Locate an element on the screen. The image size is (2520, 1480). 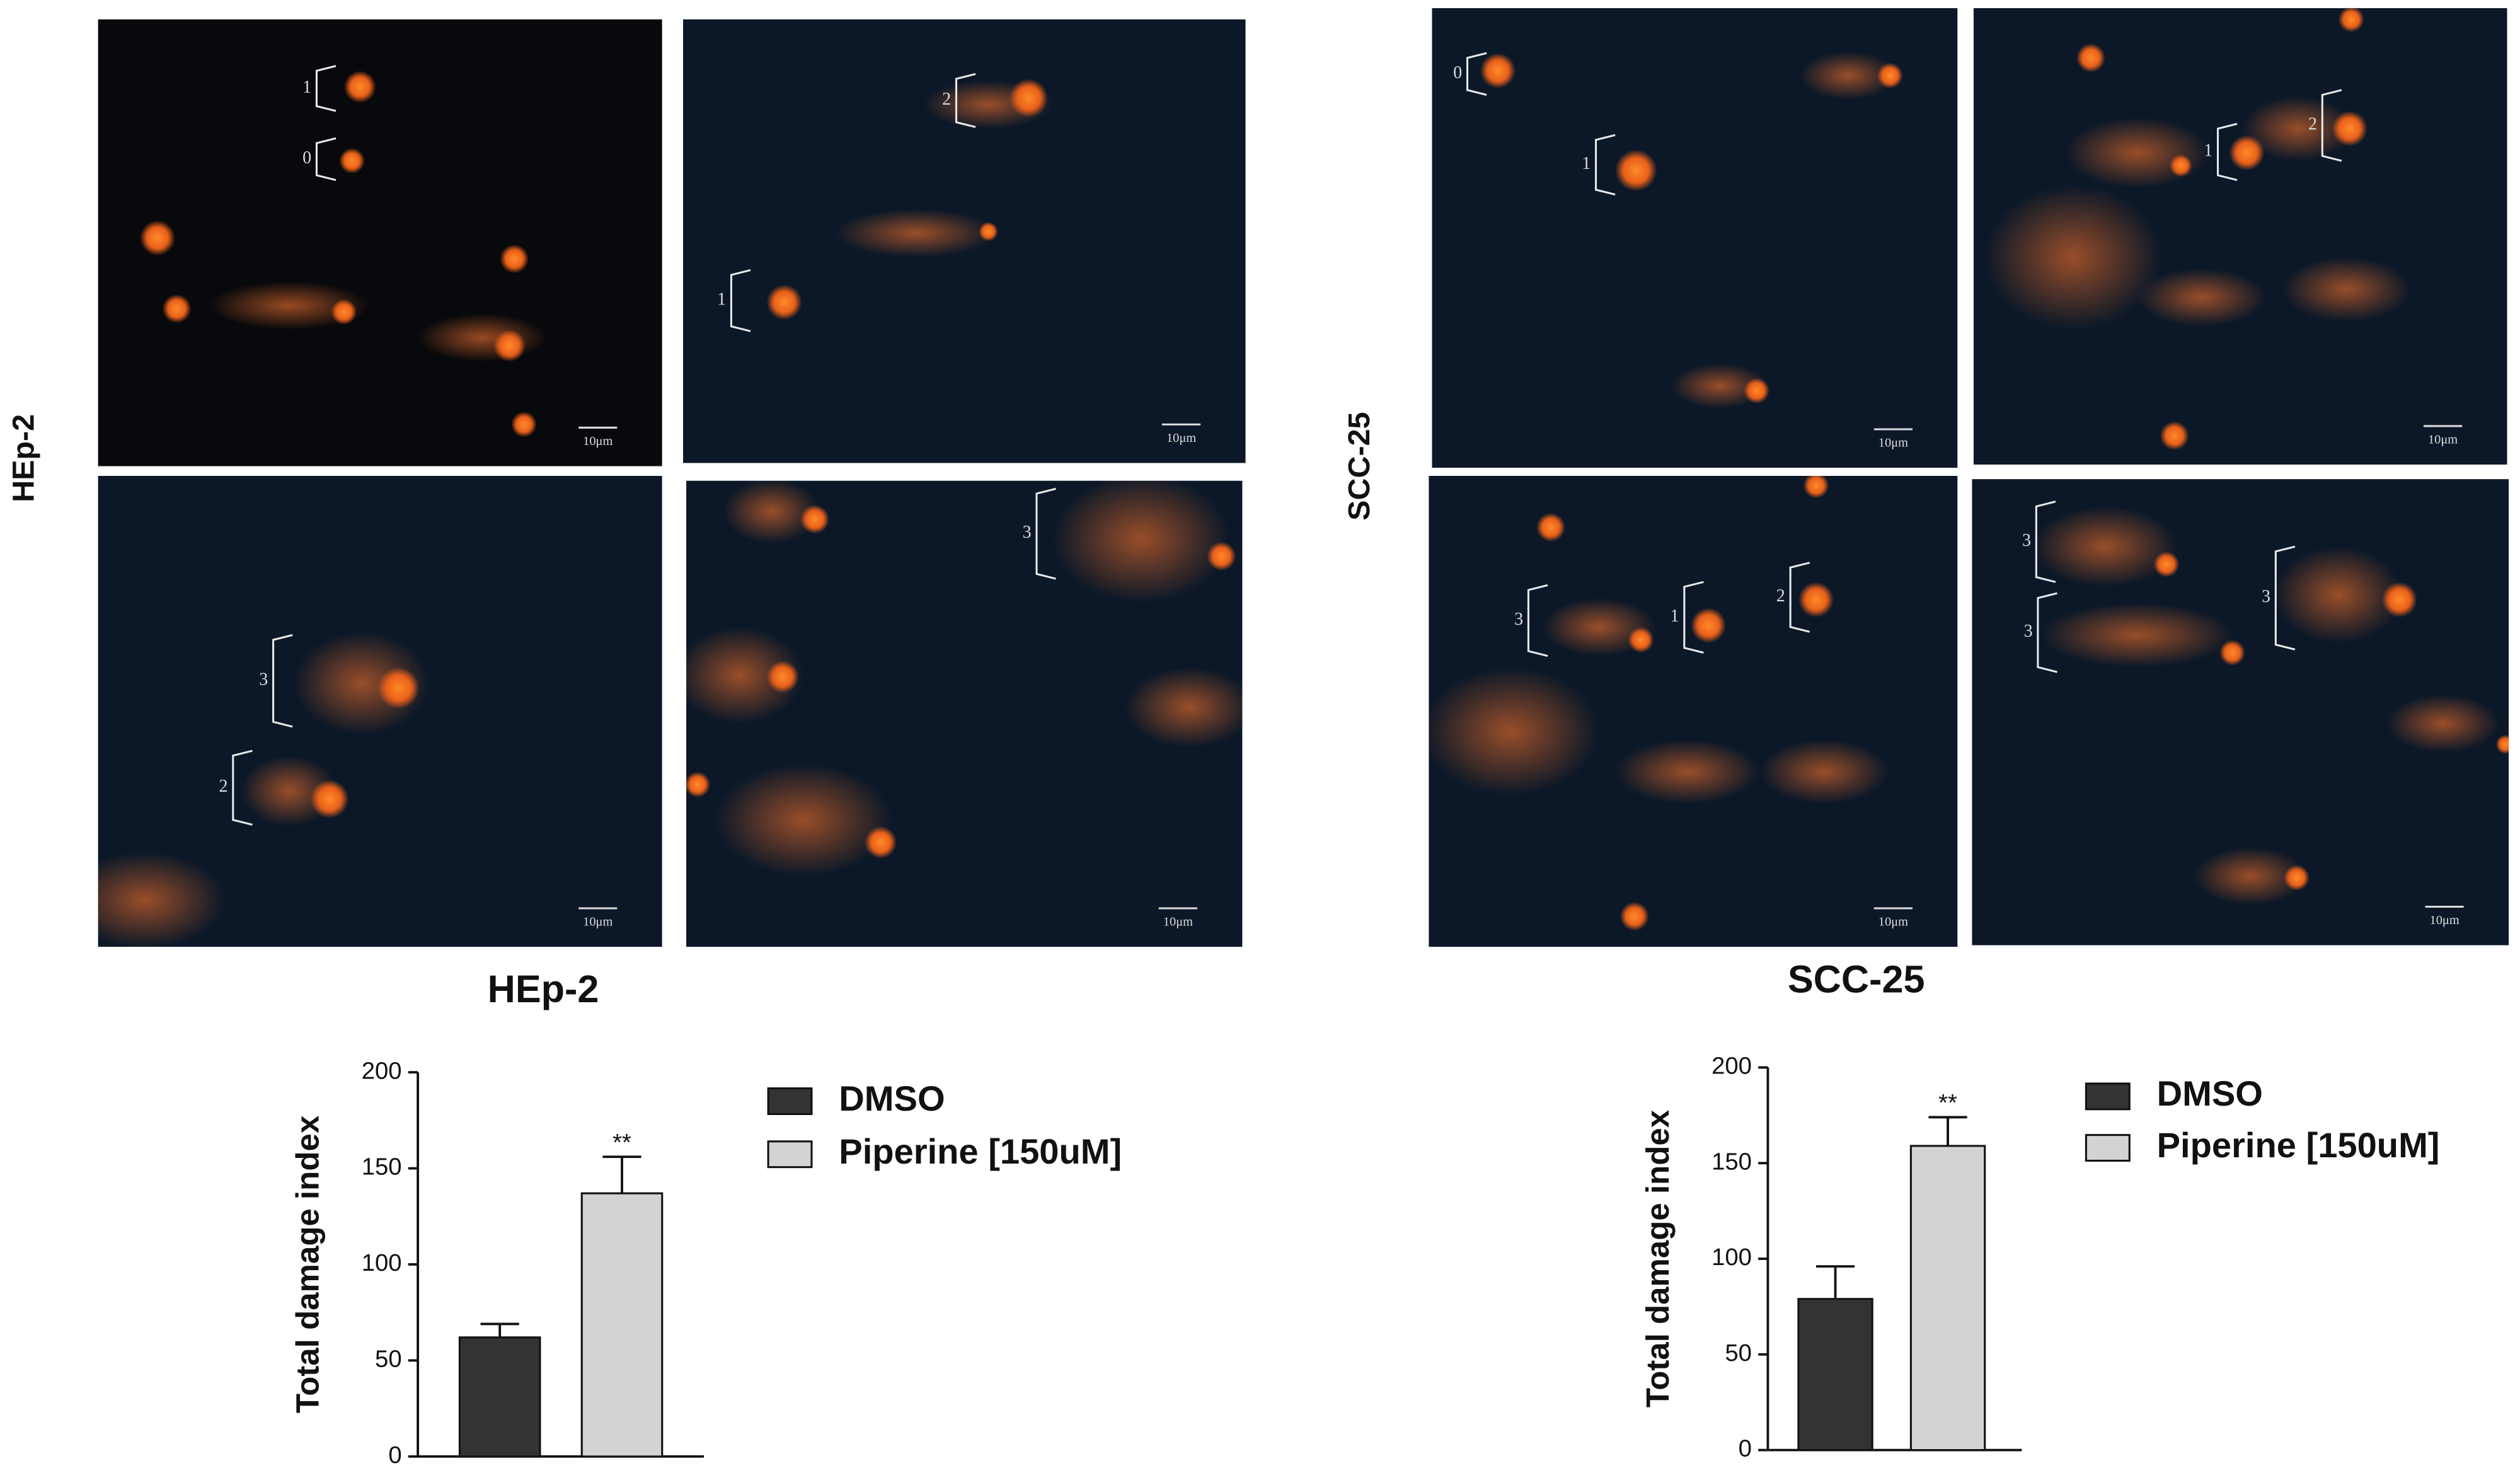
micrograph: 3 3 3 10μm is located at coordinates (2240, 712).